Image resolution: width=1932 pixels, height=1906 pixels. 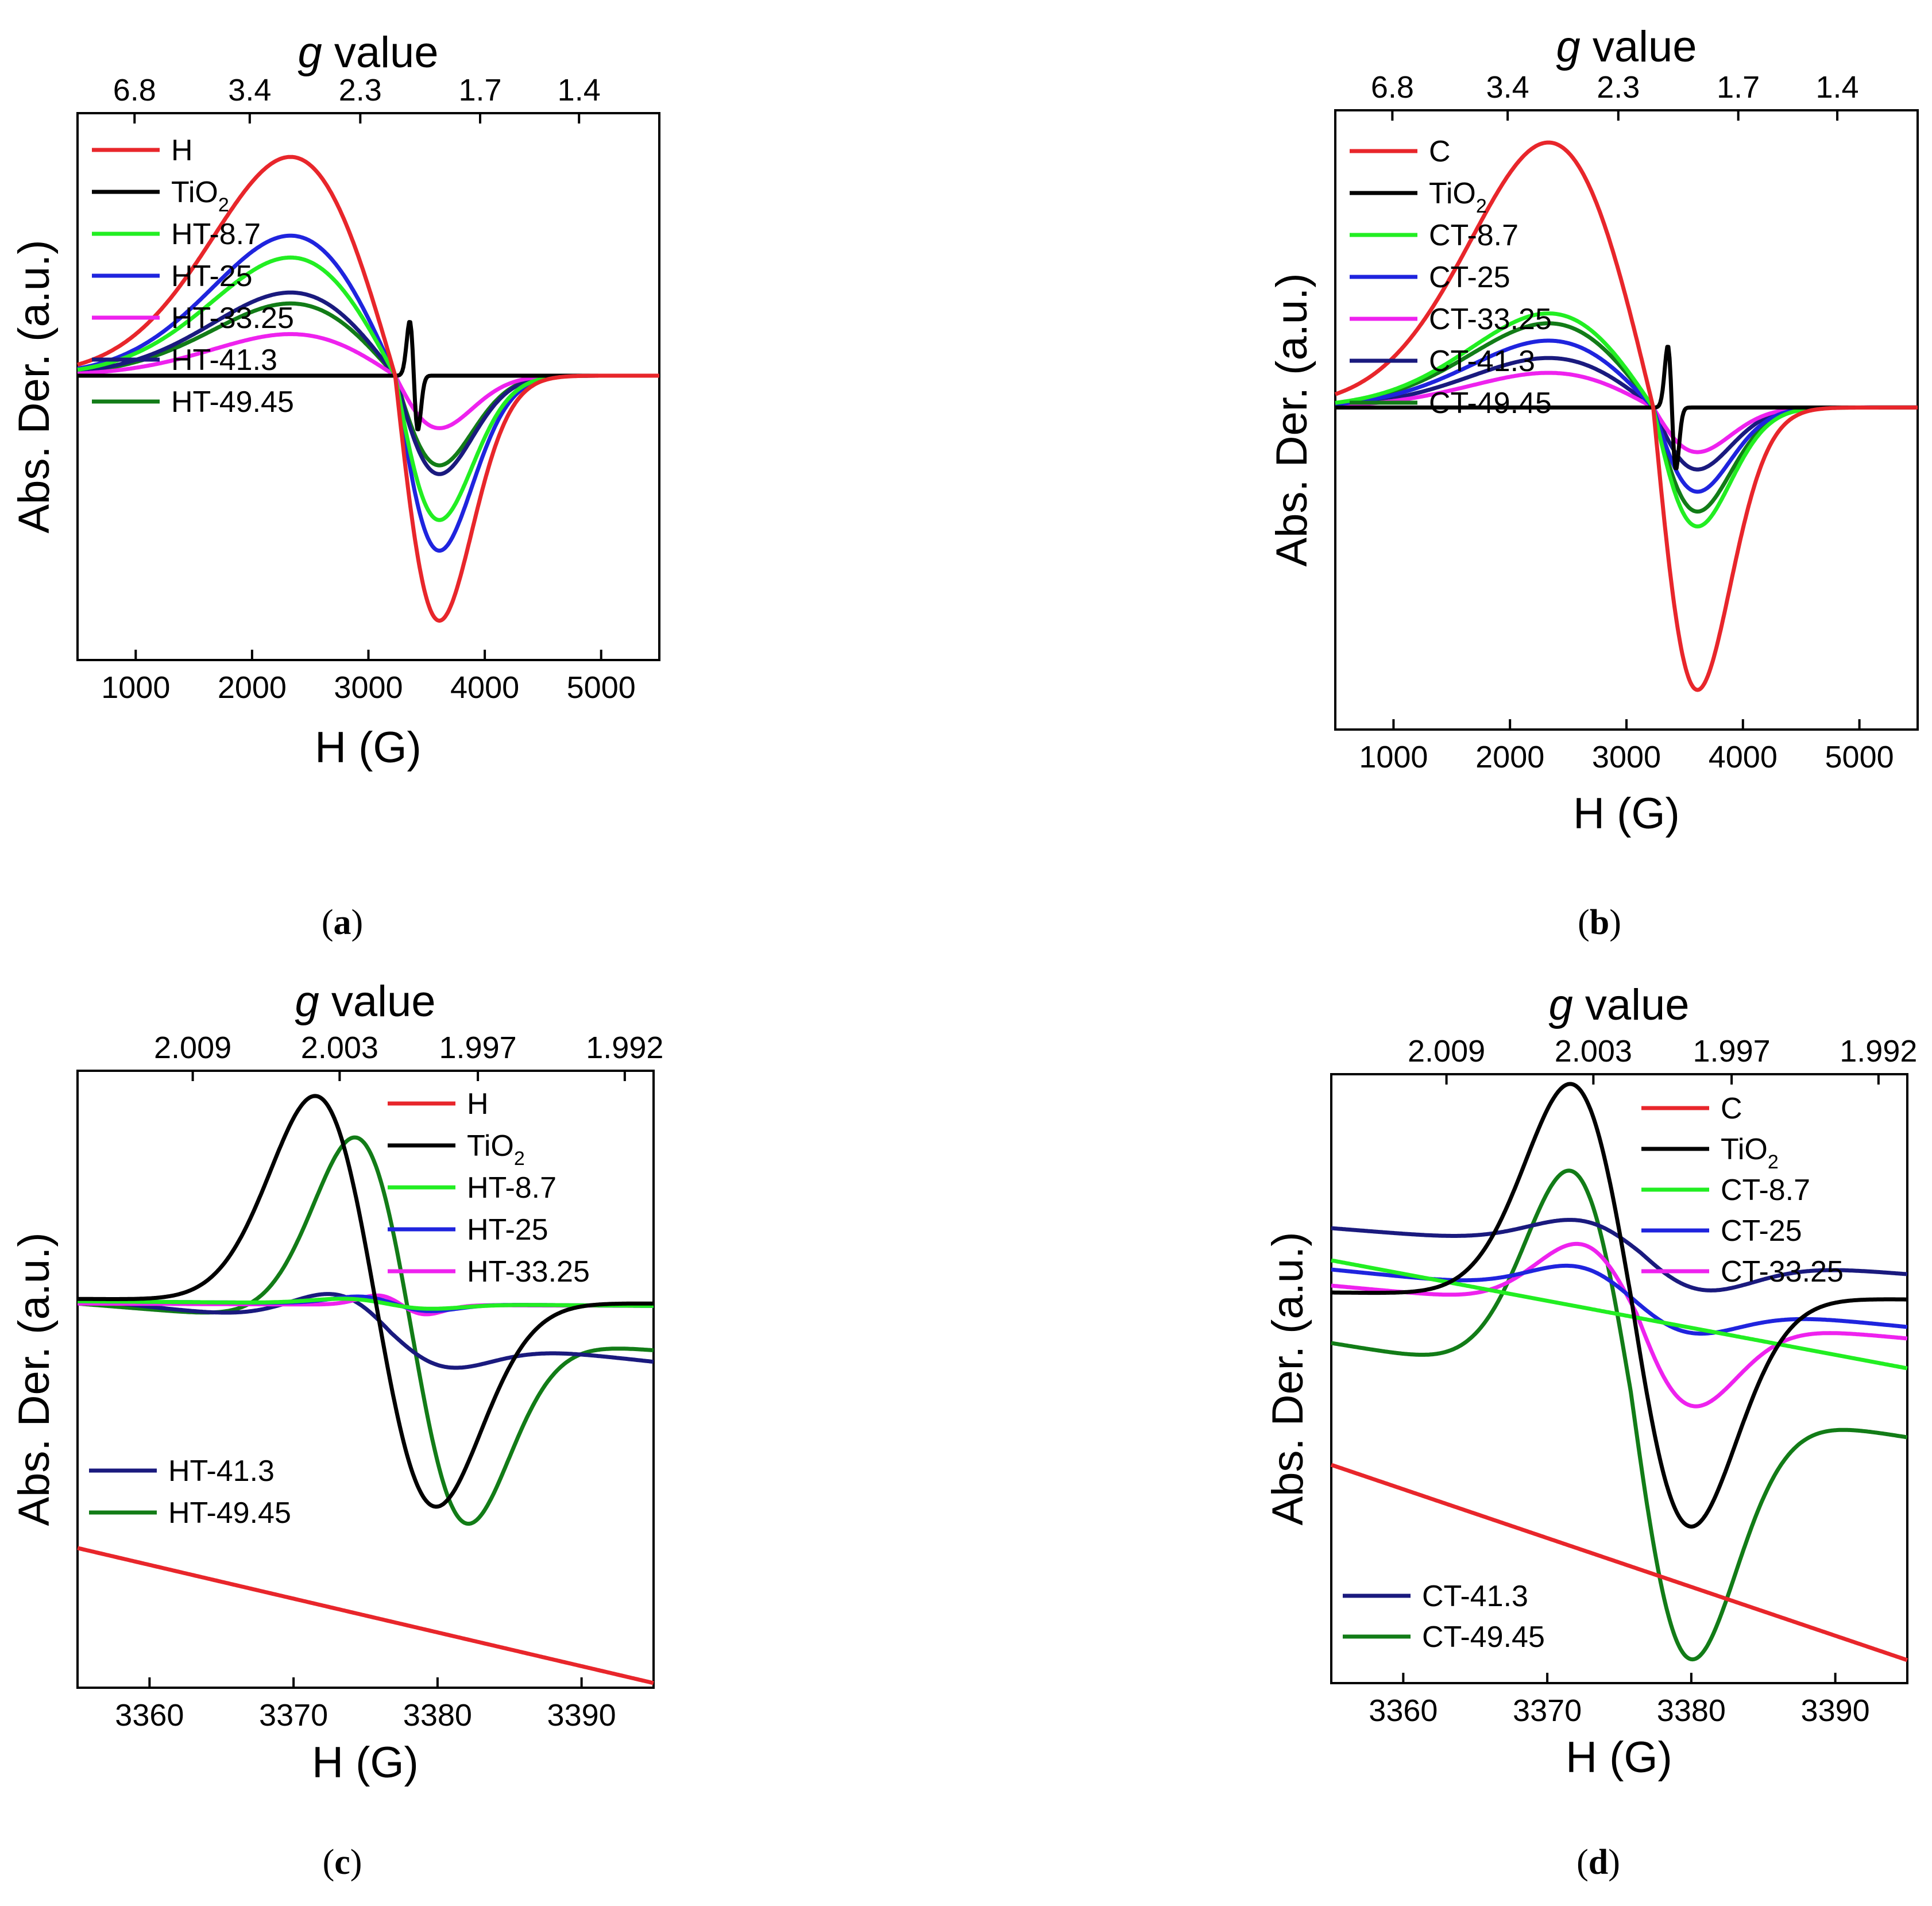 I want to click on legend-item: TiO2, so click(x=160, y=196).